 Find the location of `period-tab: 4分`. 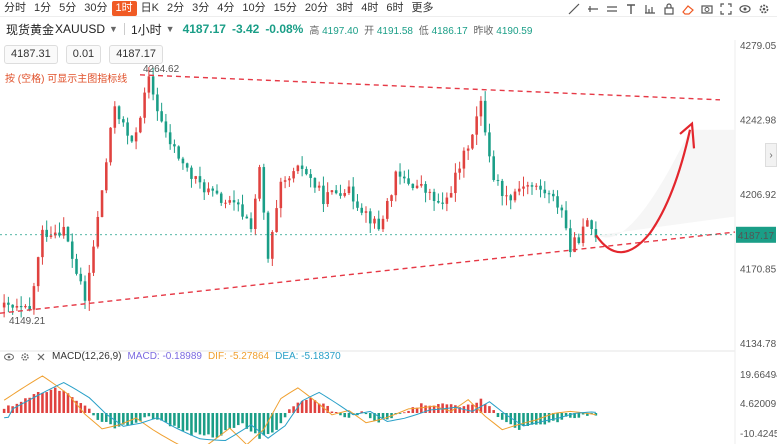

period-tab: 4分 is located at coordinates (226, 7).